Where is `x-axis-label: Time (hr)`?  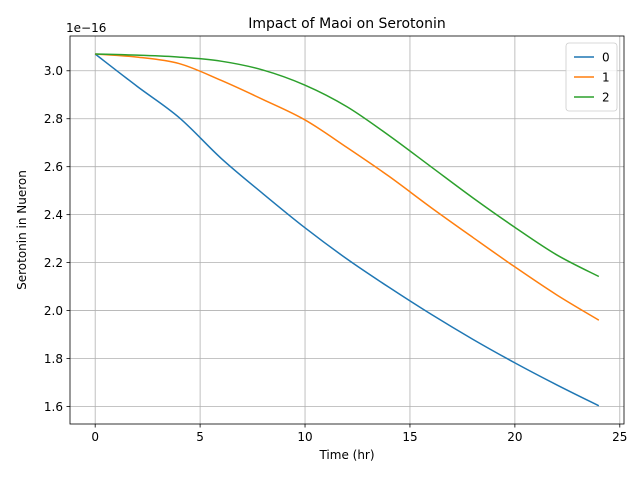
x-axis-label: Time (hr) is located at coordinates (346, 455).